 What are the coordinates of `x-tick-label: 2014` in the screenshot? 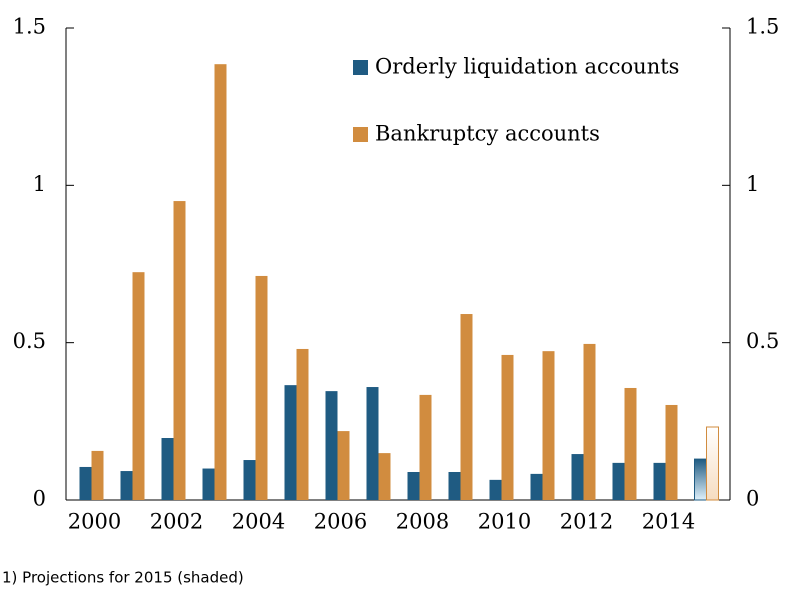 It's located at (668, 522).